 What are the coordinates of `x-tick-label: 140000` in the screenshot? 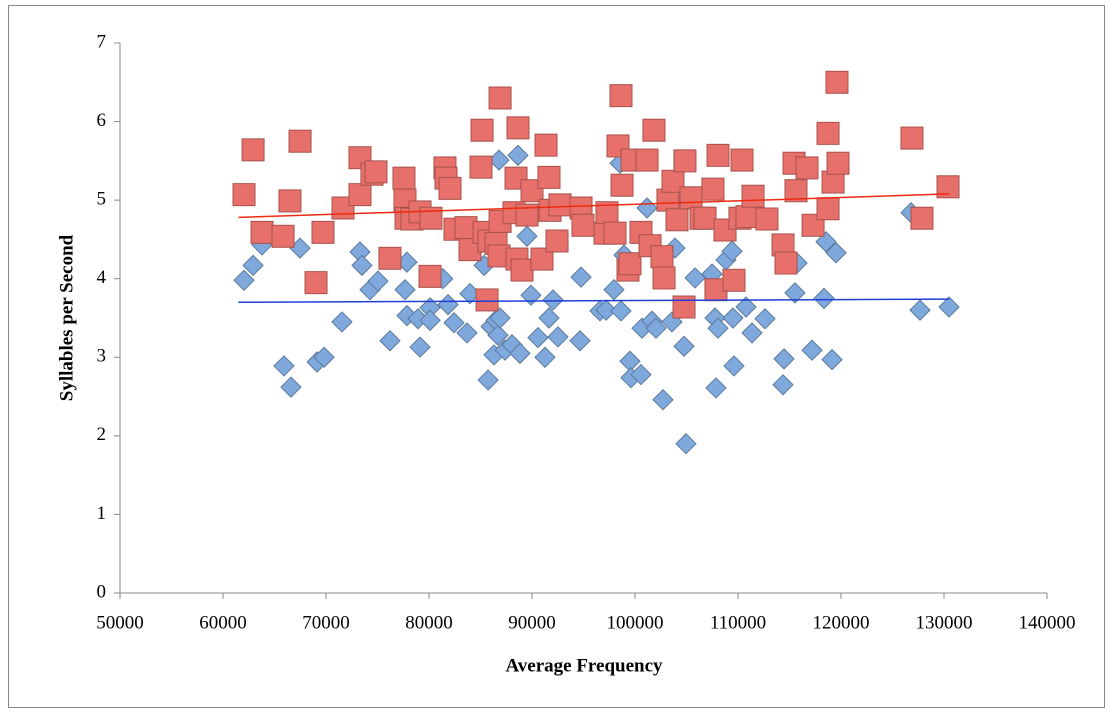 It's located at (1047, 622).